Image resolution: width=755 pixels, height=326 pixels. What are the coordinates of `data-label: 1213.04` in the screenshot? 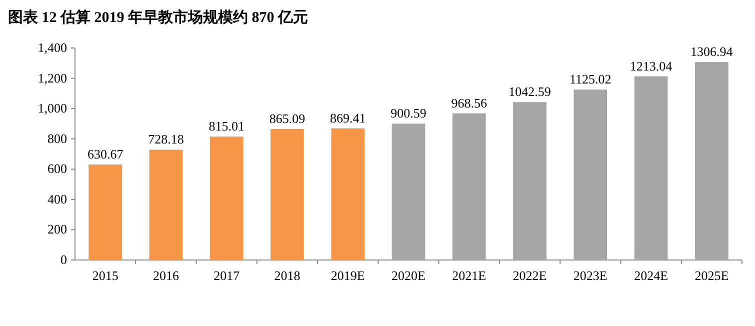 It's located at (651, 66).